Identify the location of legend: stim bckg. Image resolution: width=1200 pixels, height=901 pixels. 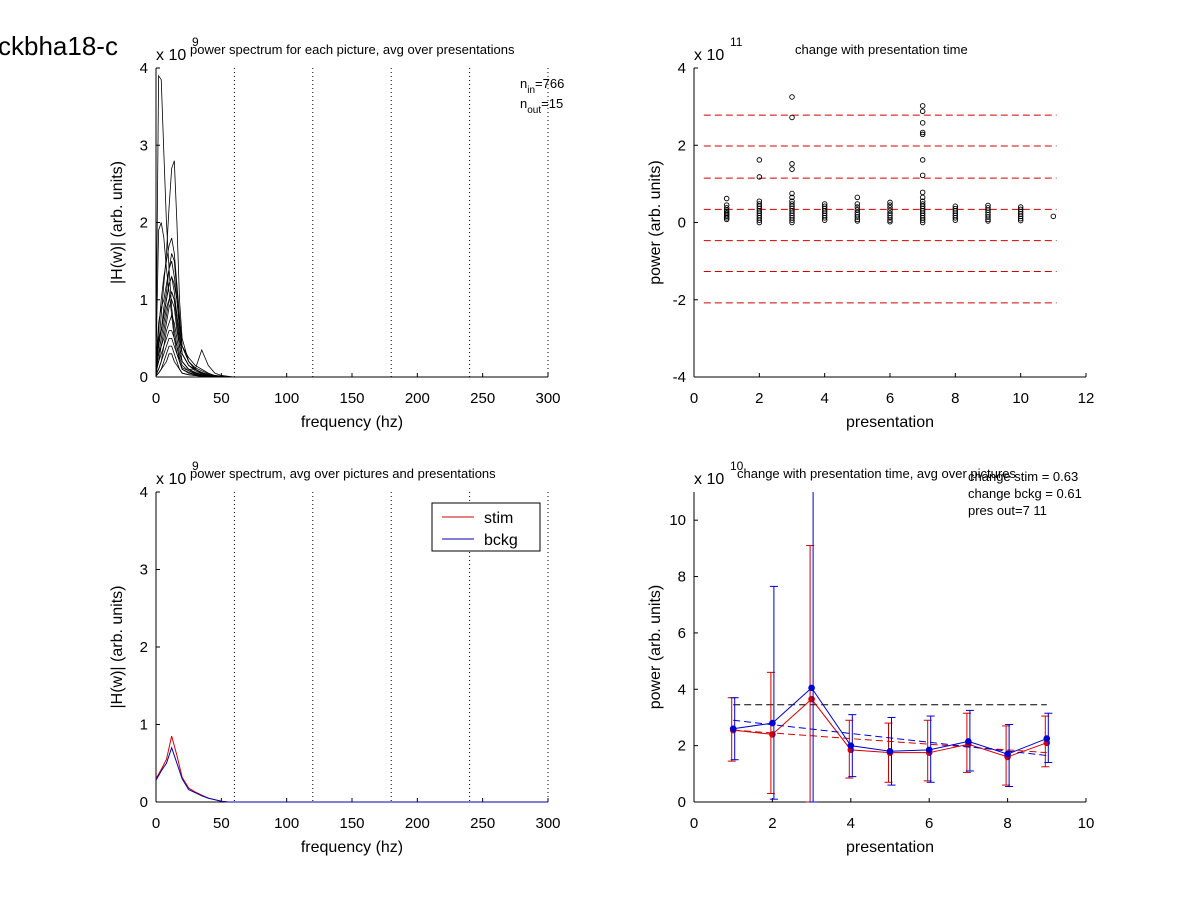
(486, 527).